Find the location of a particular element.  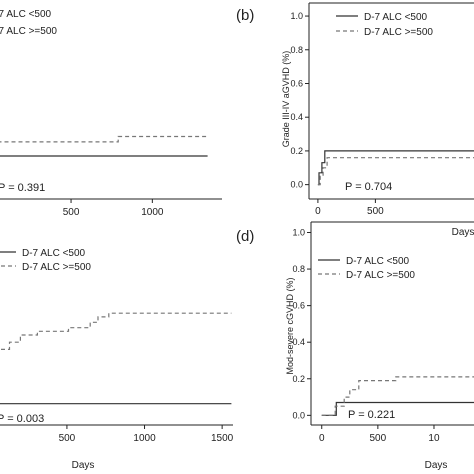

x-tick-label: 10 is located at coordinates (434, 438).